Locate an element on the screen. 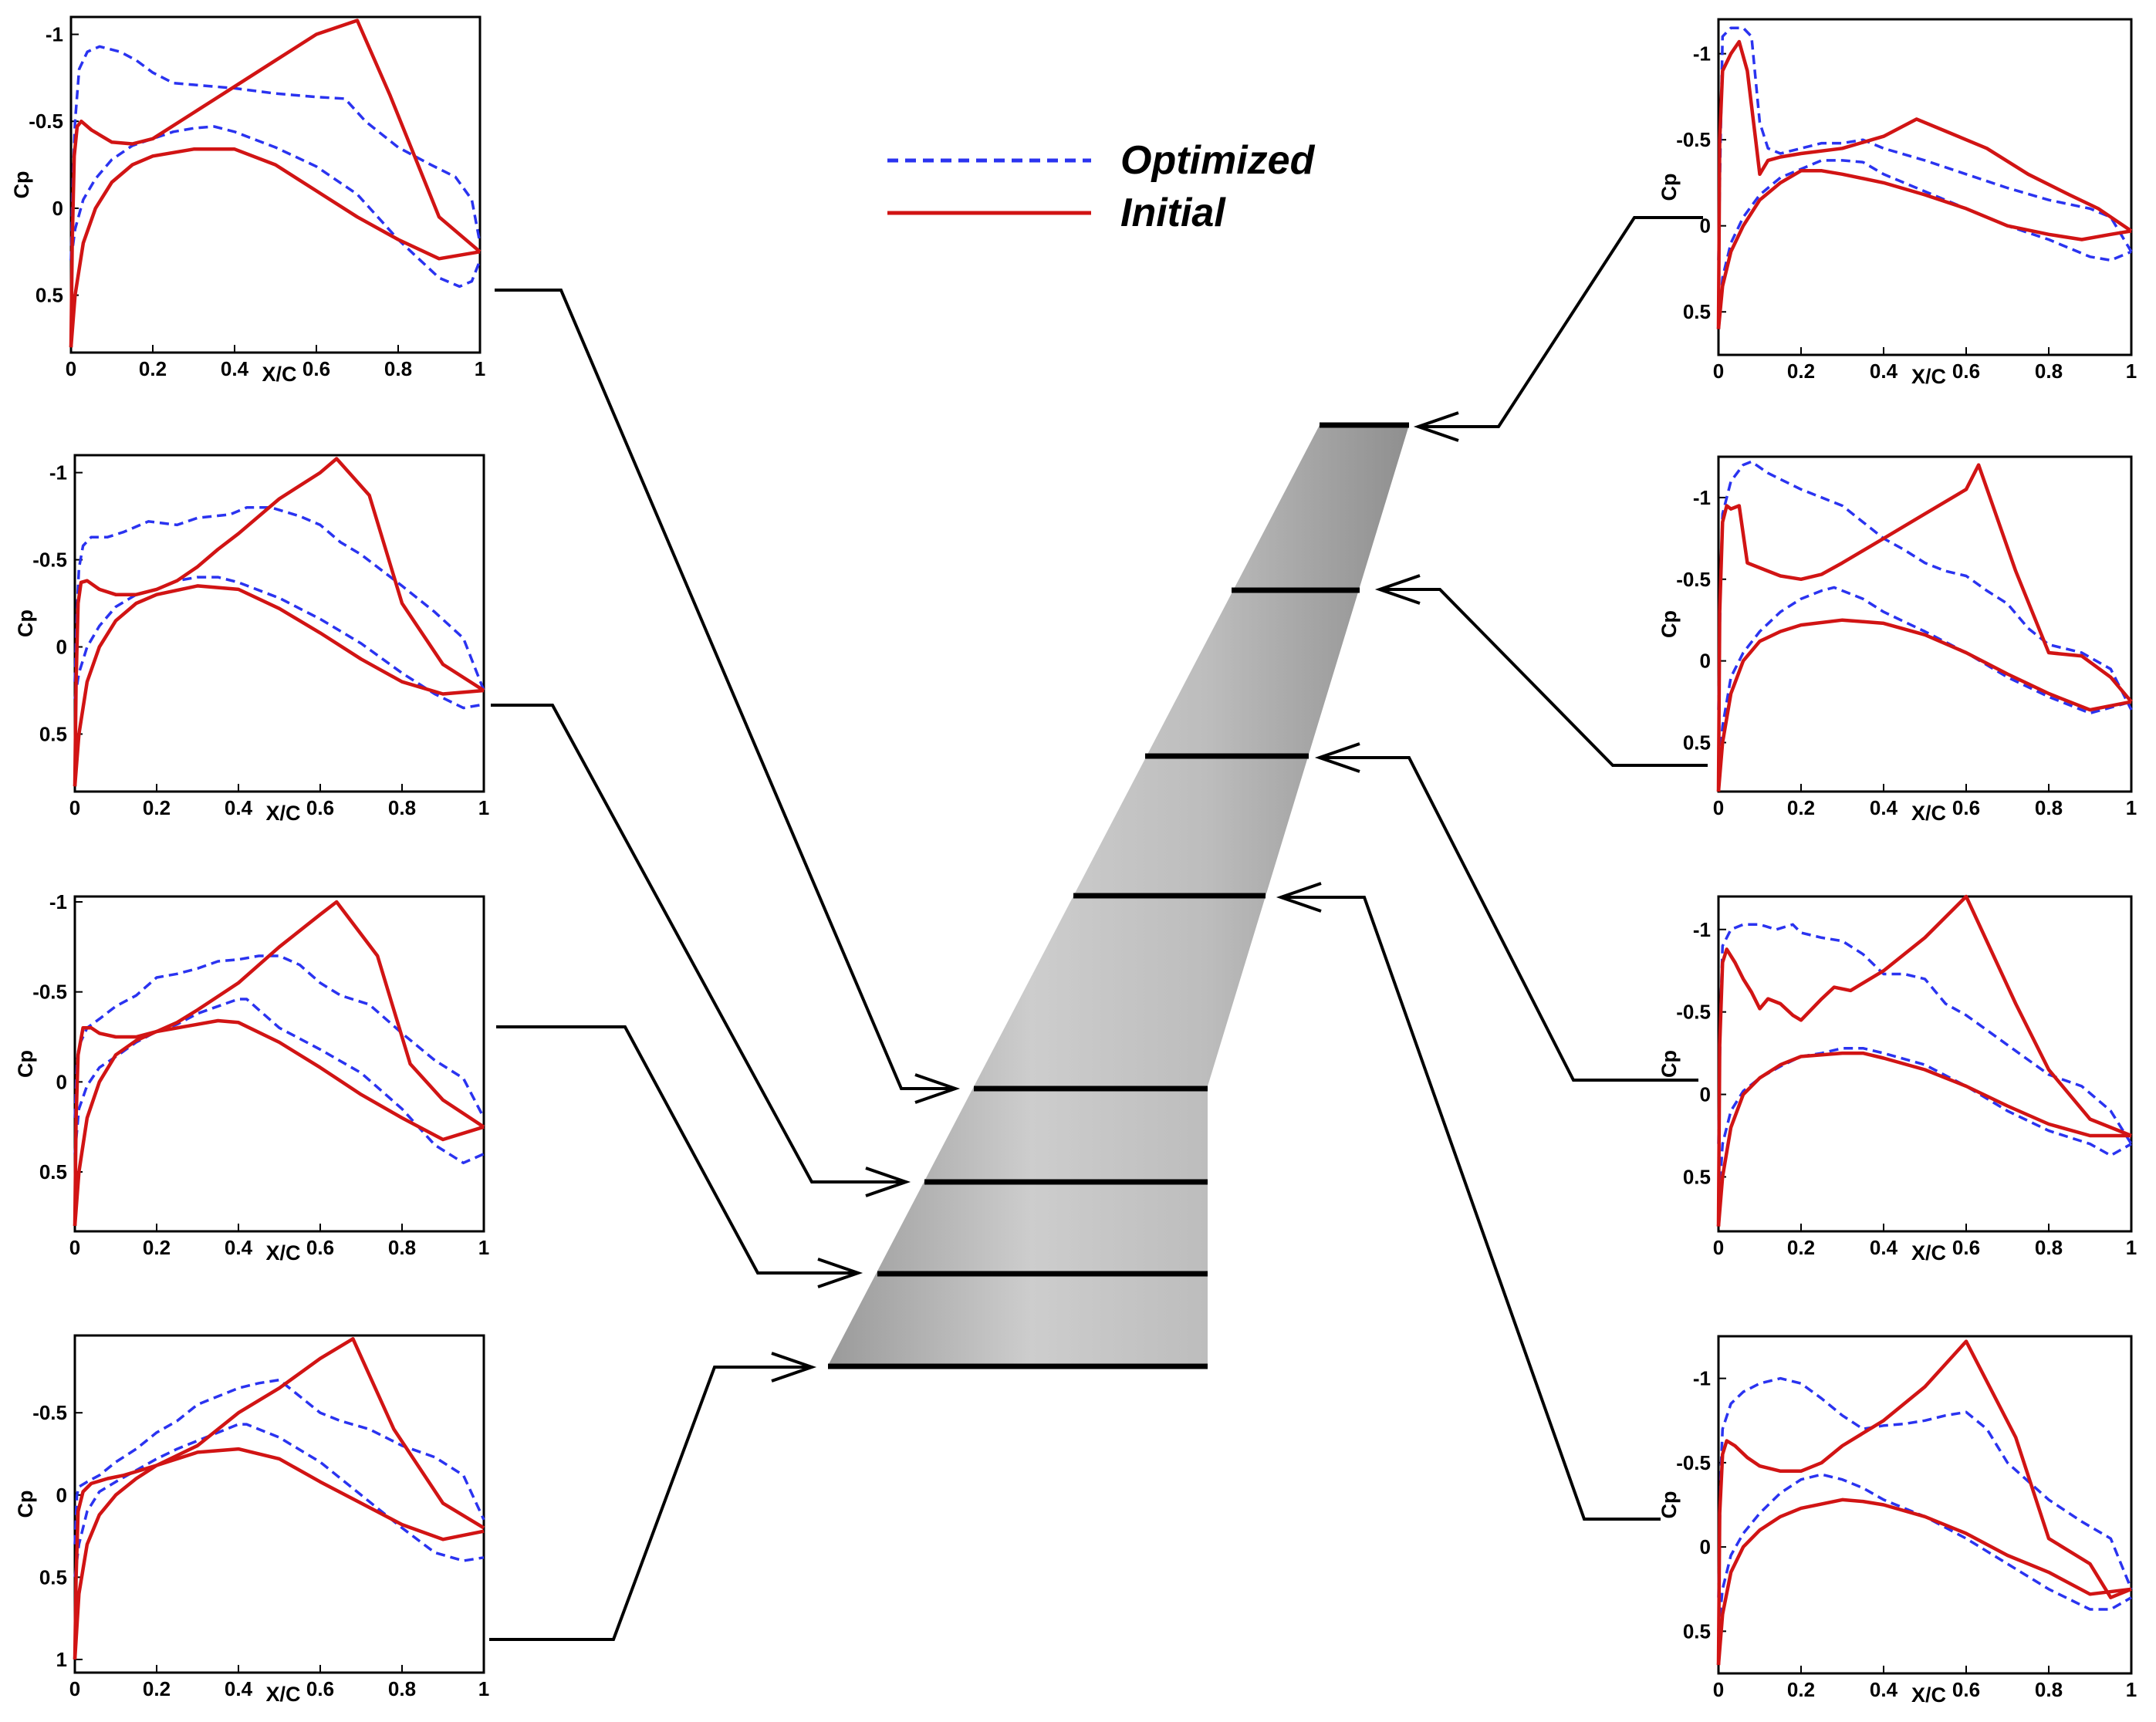  arrow-L4 is located at coordinates (653, 1496).